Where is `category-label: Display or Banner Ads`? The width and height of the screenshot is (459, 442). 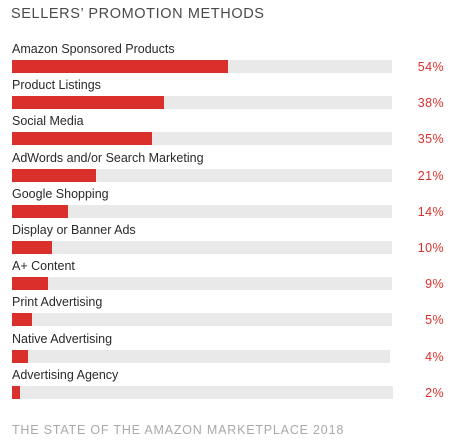
category-label: Display or Banner Ads is located at coordinates (74, 230).